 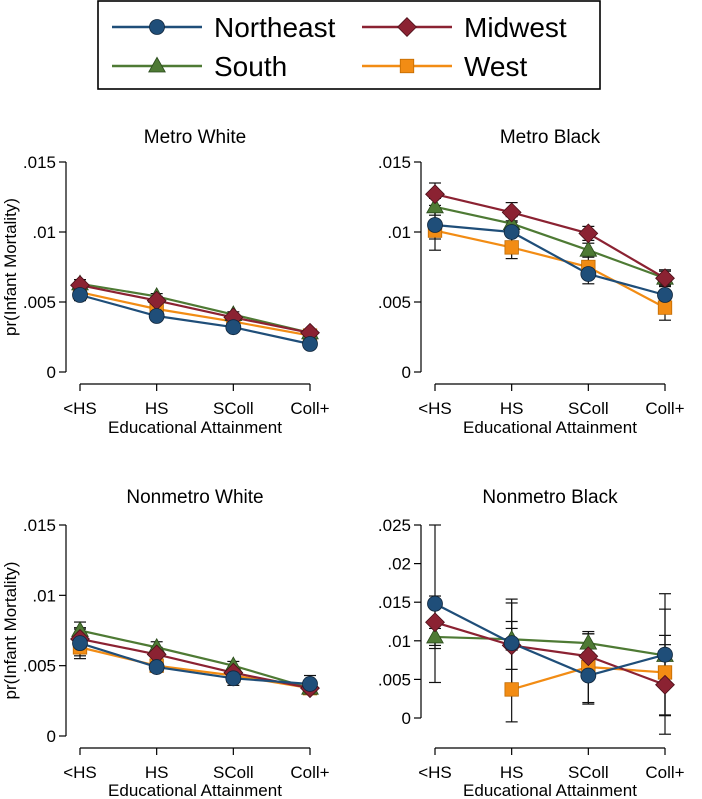 I want to click on panel-title: Metro Black, so click(x=550, y=137).